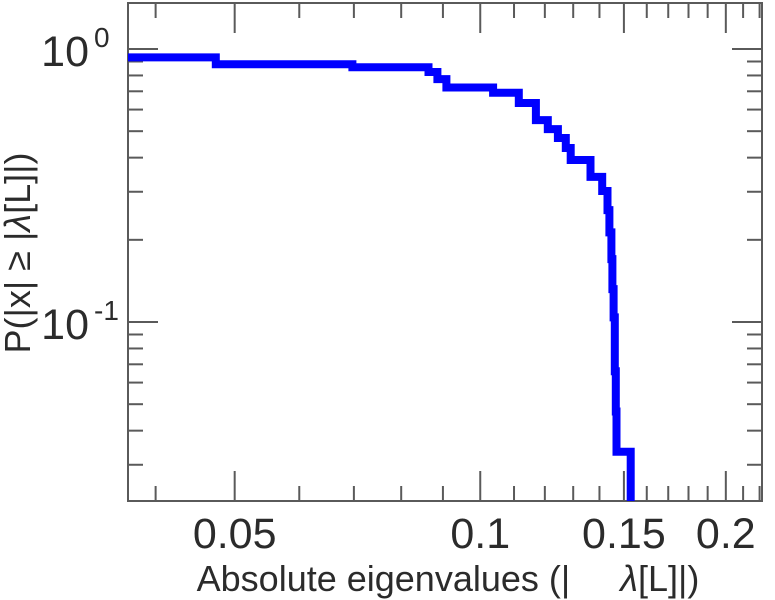 The height and width of the screenshot is (600, 775). What do you see at coordinates (106, 310) in the screenshot?
I see `y-tick-label-exponent: -1` at bounding box center [106, 310].